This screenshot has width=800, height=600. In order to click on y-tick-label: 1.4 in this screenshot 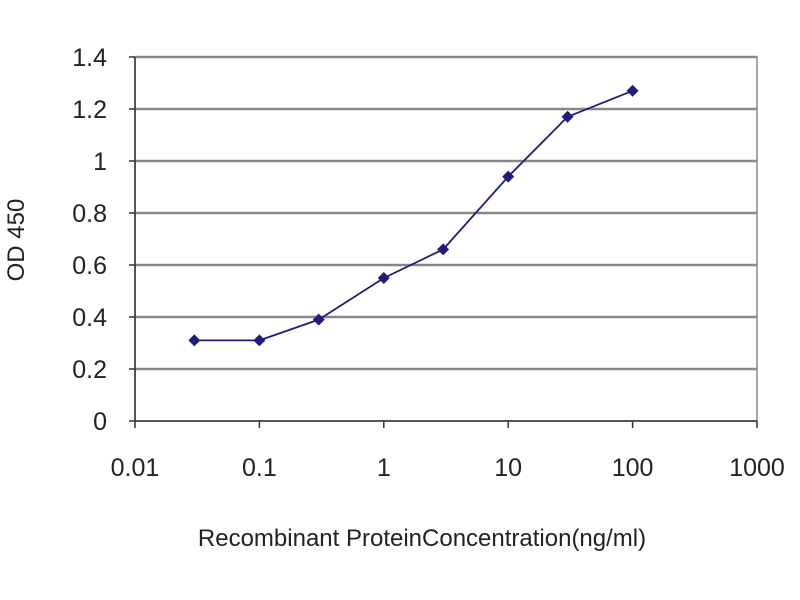, I will do `click(89, 58)`.